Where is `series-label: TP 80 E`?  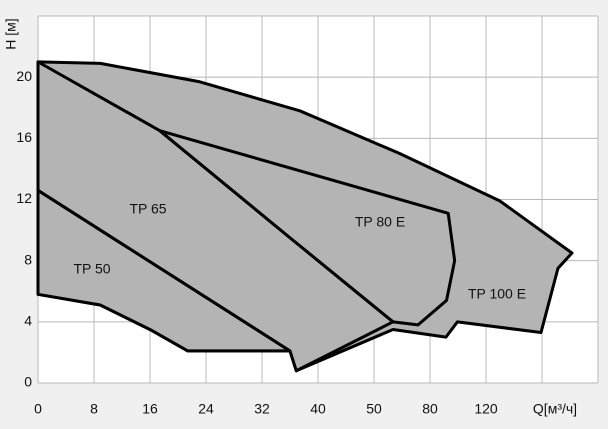
series-label: TP 80 E is located at coordinates (380, 222).